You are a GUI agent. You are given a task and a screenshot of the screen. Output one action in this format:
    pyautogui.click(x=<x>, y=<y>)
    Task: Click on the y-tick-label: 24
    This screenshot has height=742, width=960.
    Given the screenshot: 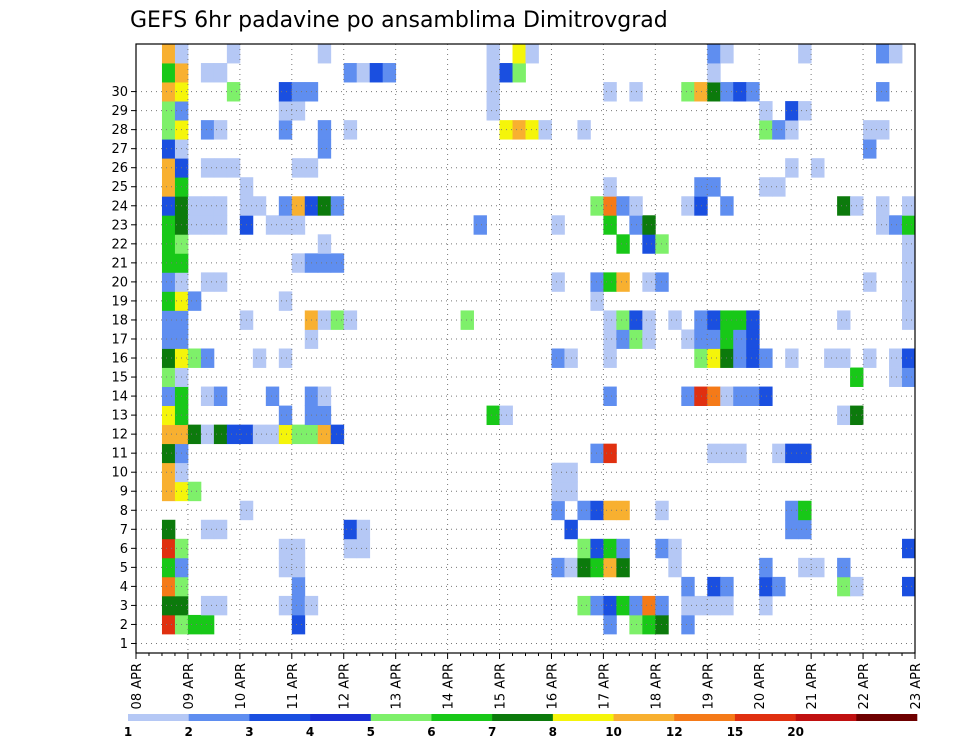 What is the action you would take?
    pyautogui.click(x=119, y=206)
    